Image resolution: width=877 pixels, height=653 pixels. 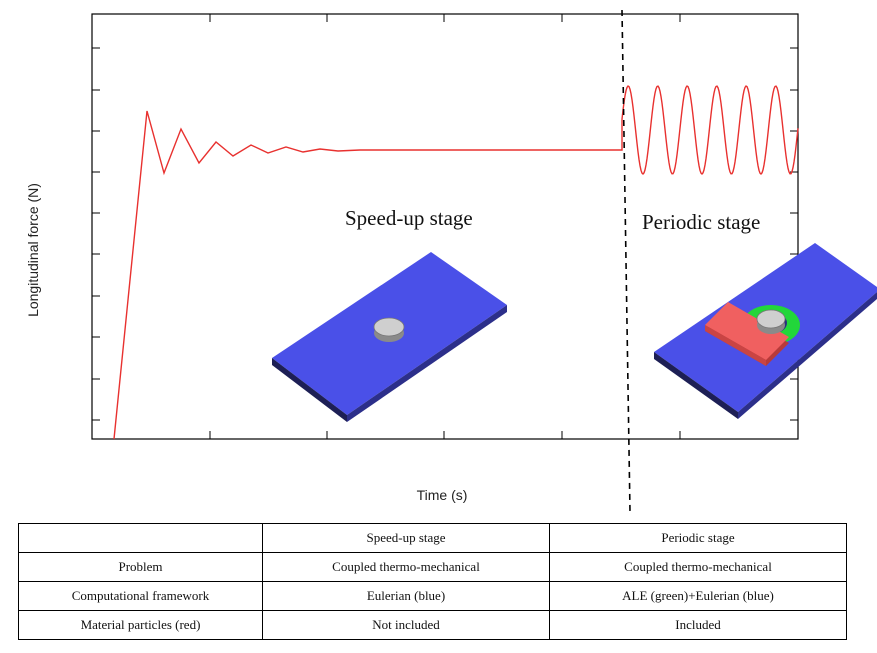 What do you see at coordinates (406, 596) in the screenshot?
I see `table-cell: Eulerian (blue)` at bounding box center [406, 596].